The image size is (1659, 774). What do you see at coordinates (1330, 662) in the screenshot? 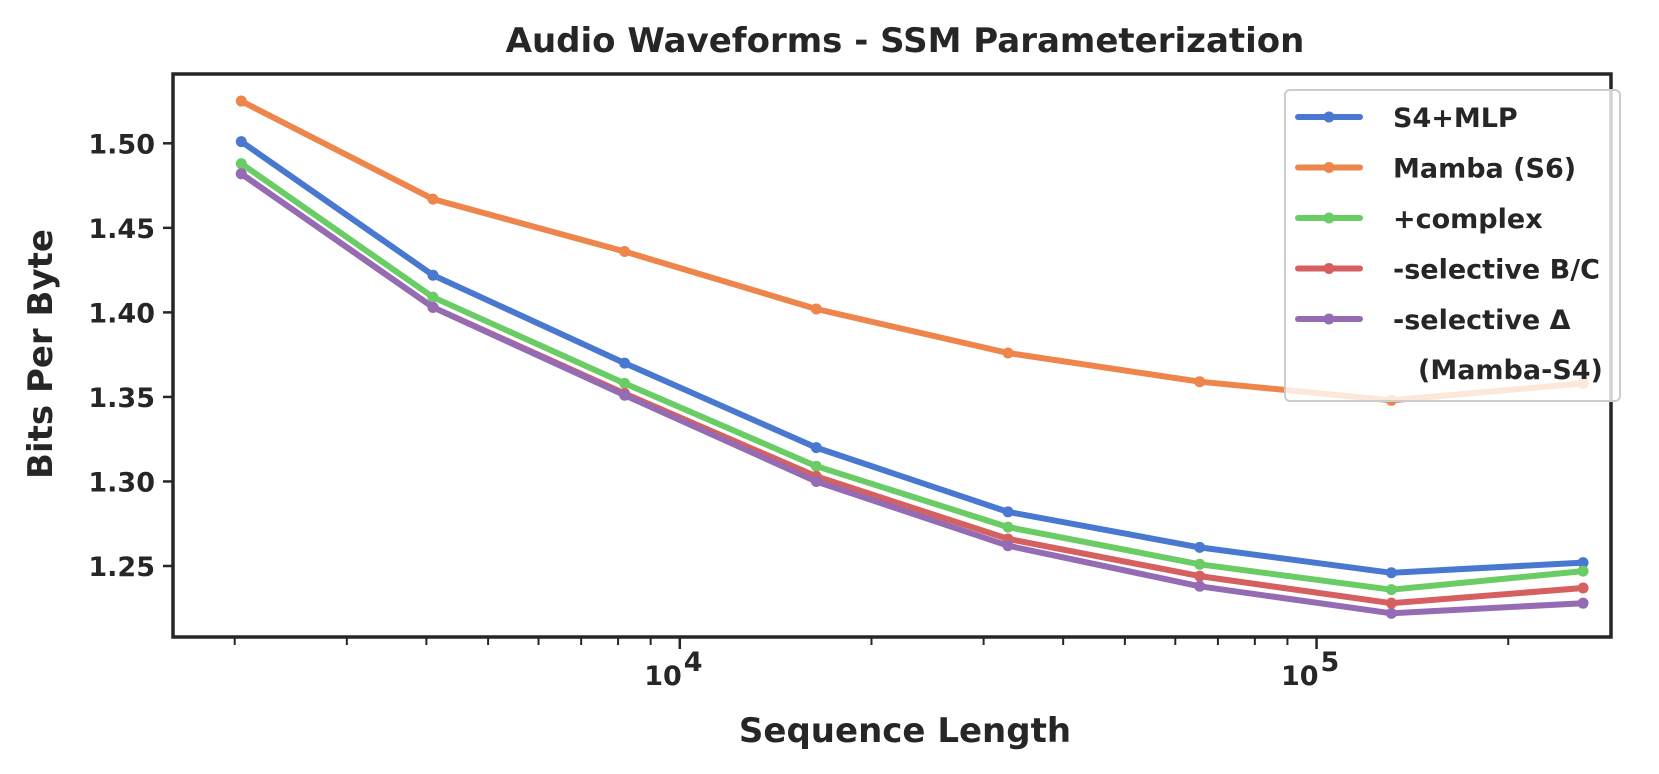
I see `x-tick-label-exponent: 5` at bounding box center [1330, 662].